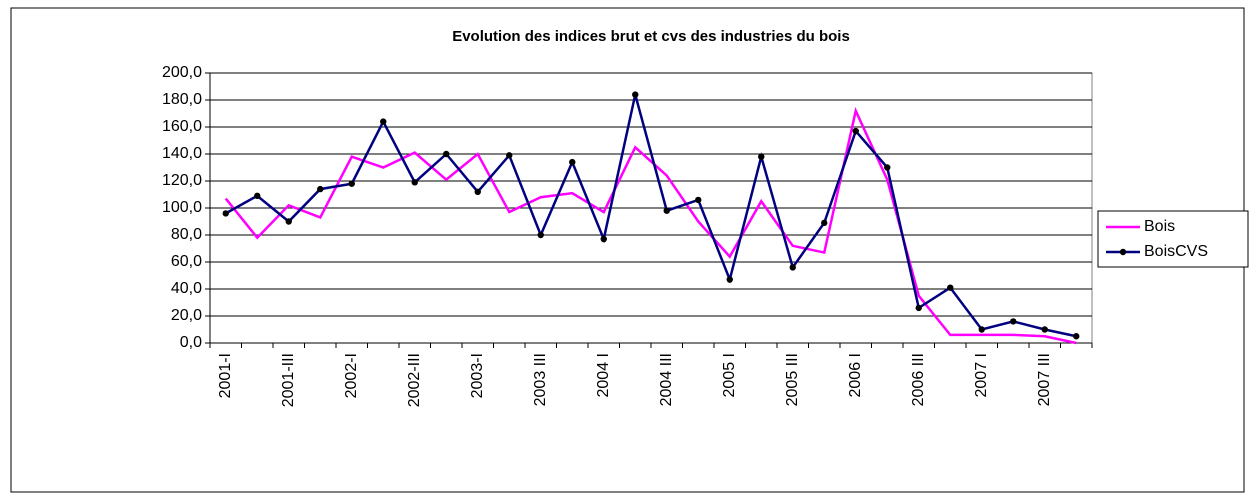  I want to click on y-tick-label: 200,0, so click(182, 72).